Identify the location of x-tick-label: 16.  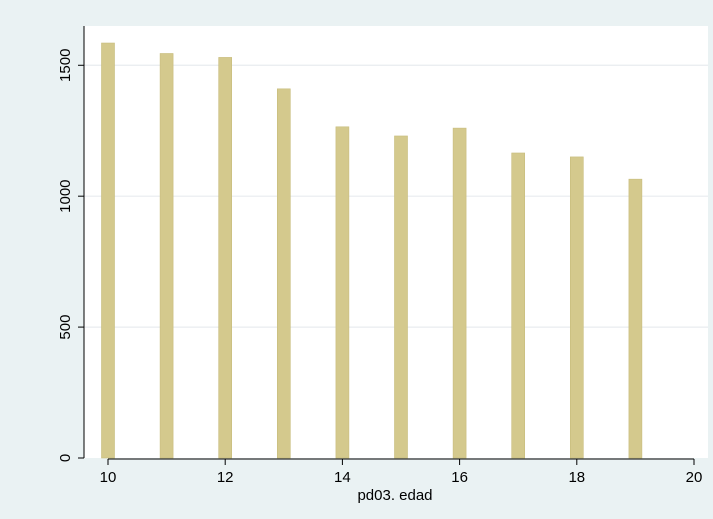
(459, 477).